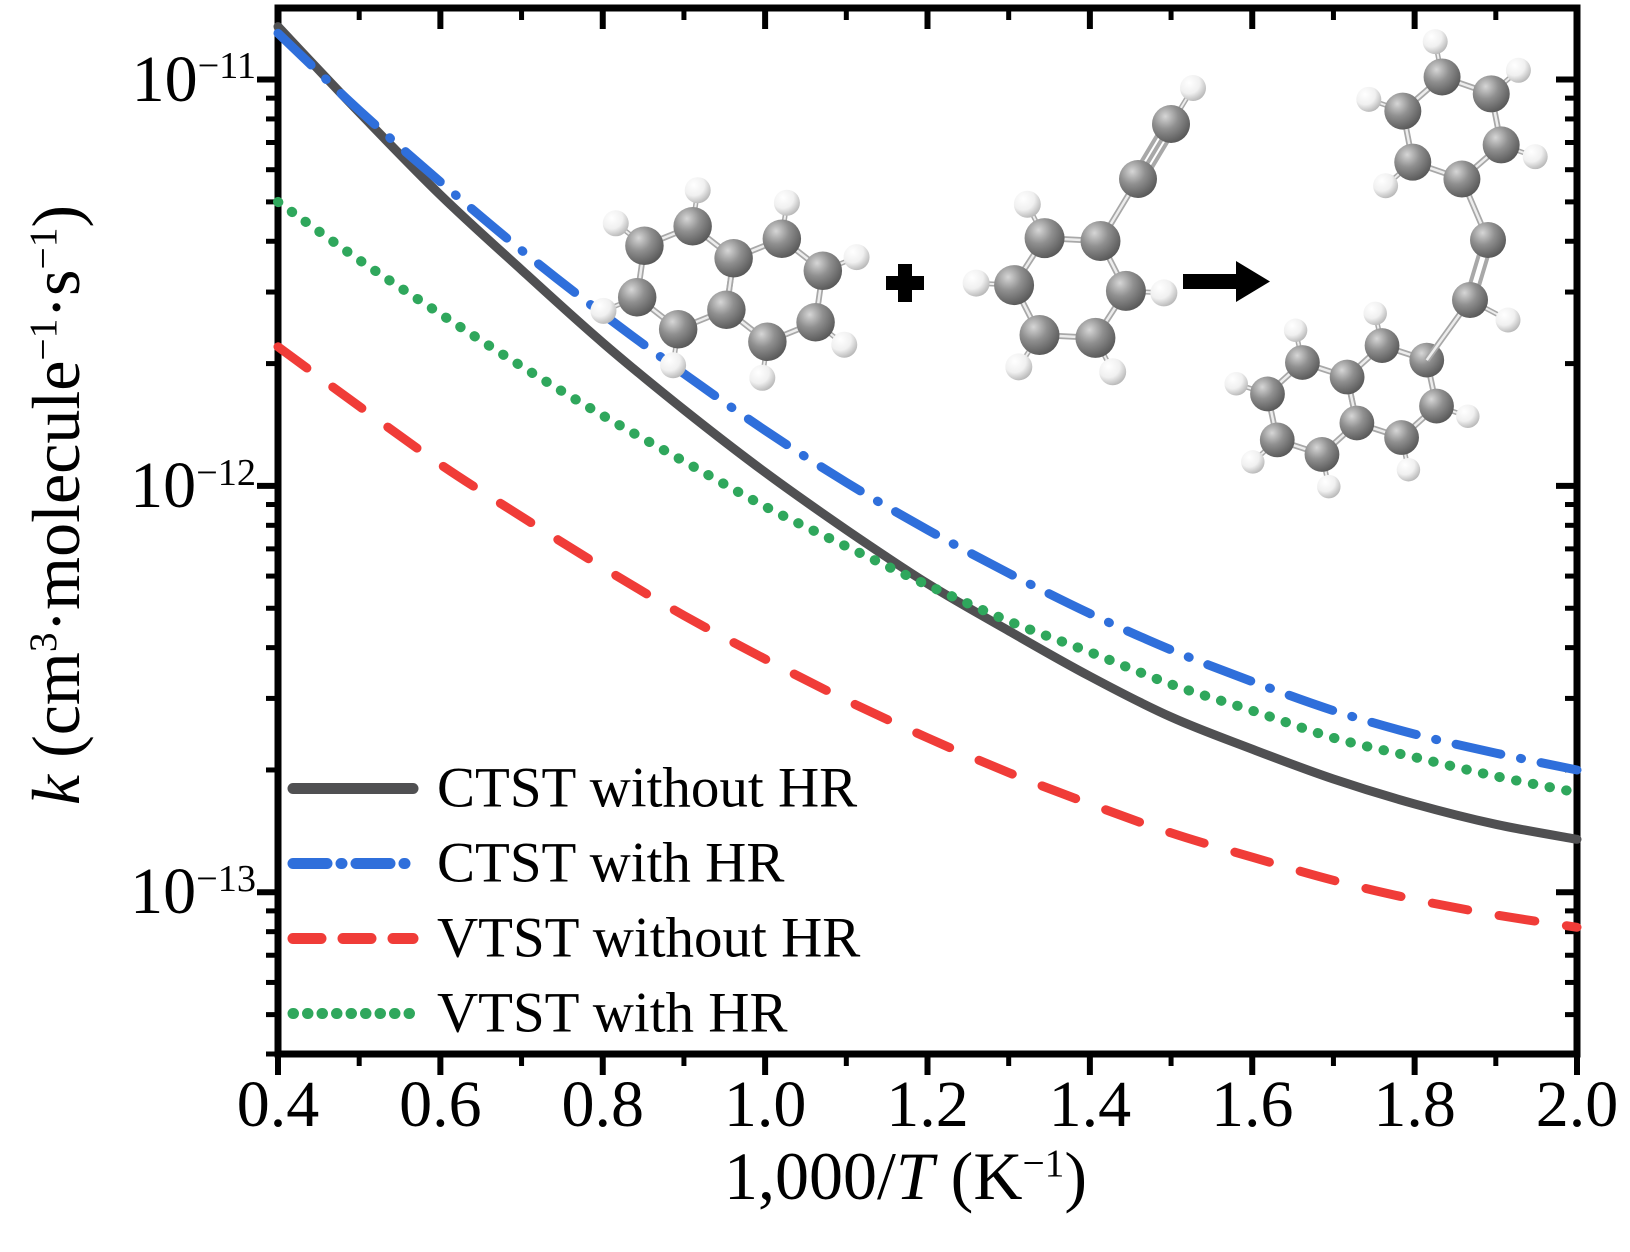  What do you see at coordinates (56, 294) in the screenshot?
I see `title-text: ·s` at bounding box center [56, 294].